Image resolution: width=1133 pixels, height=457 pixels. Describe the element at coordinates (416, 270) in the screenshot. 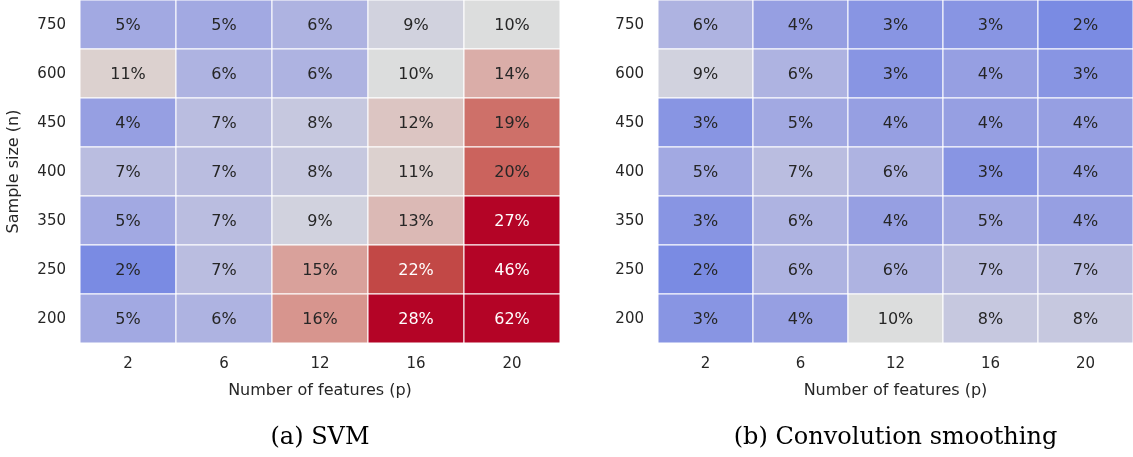

I see `data-label: 22%` at that location.